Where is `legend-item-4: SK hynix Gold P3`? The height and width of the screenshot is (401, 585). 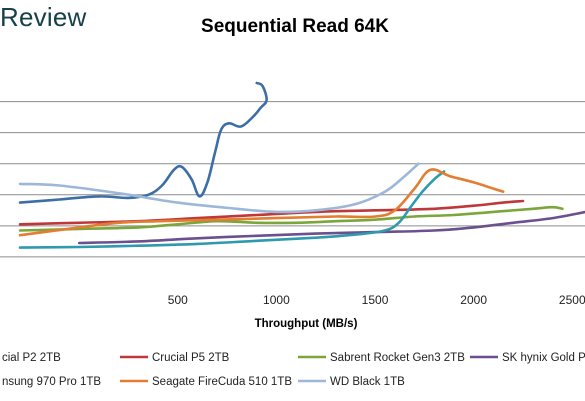 legend-item-4: SK hynix Gold P3 is located at coordinates (527, 358).